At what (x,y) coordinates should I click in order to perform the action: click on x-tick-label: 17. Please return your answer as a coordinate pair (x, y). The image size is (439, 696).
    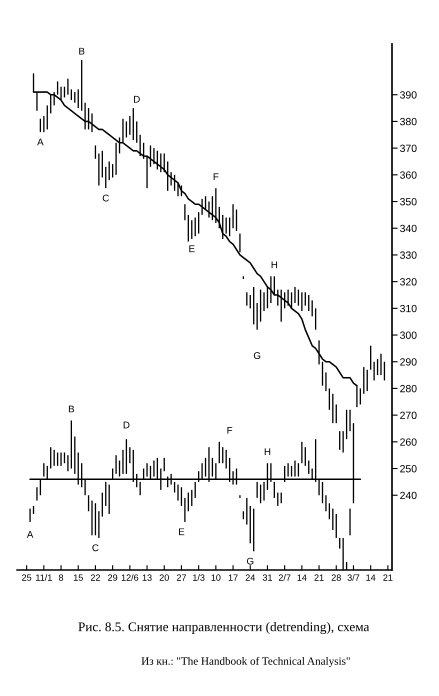
    Looking at the image, I should click on (233, 577).